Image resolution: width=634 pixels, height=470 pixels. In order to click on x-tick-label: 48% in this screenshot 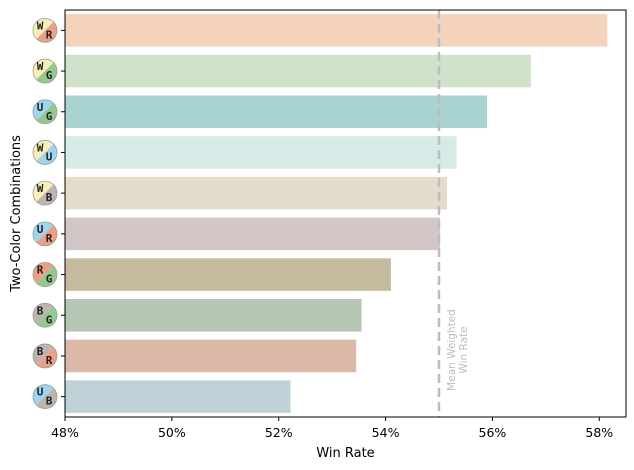, I will do `click(65, 432)`.